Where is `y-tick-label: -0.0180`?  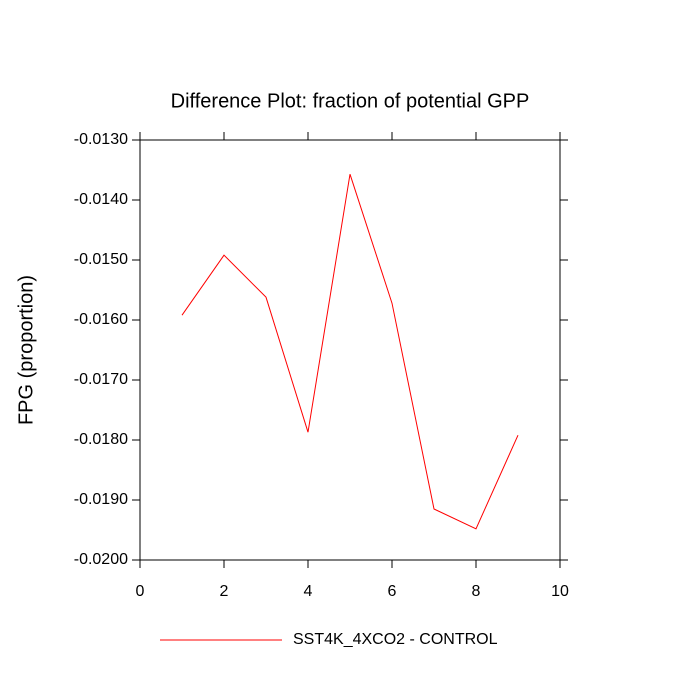
y-tick-label: -0.0180 is located at coordinates (101, 439).